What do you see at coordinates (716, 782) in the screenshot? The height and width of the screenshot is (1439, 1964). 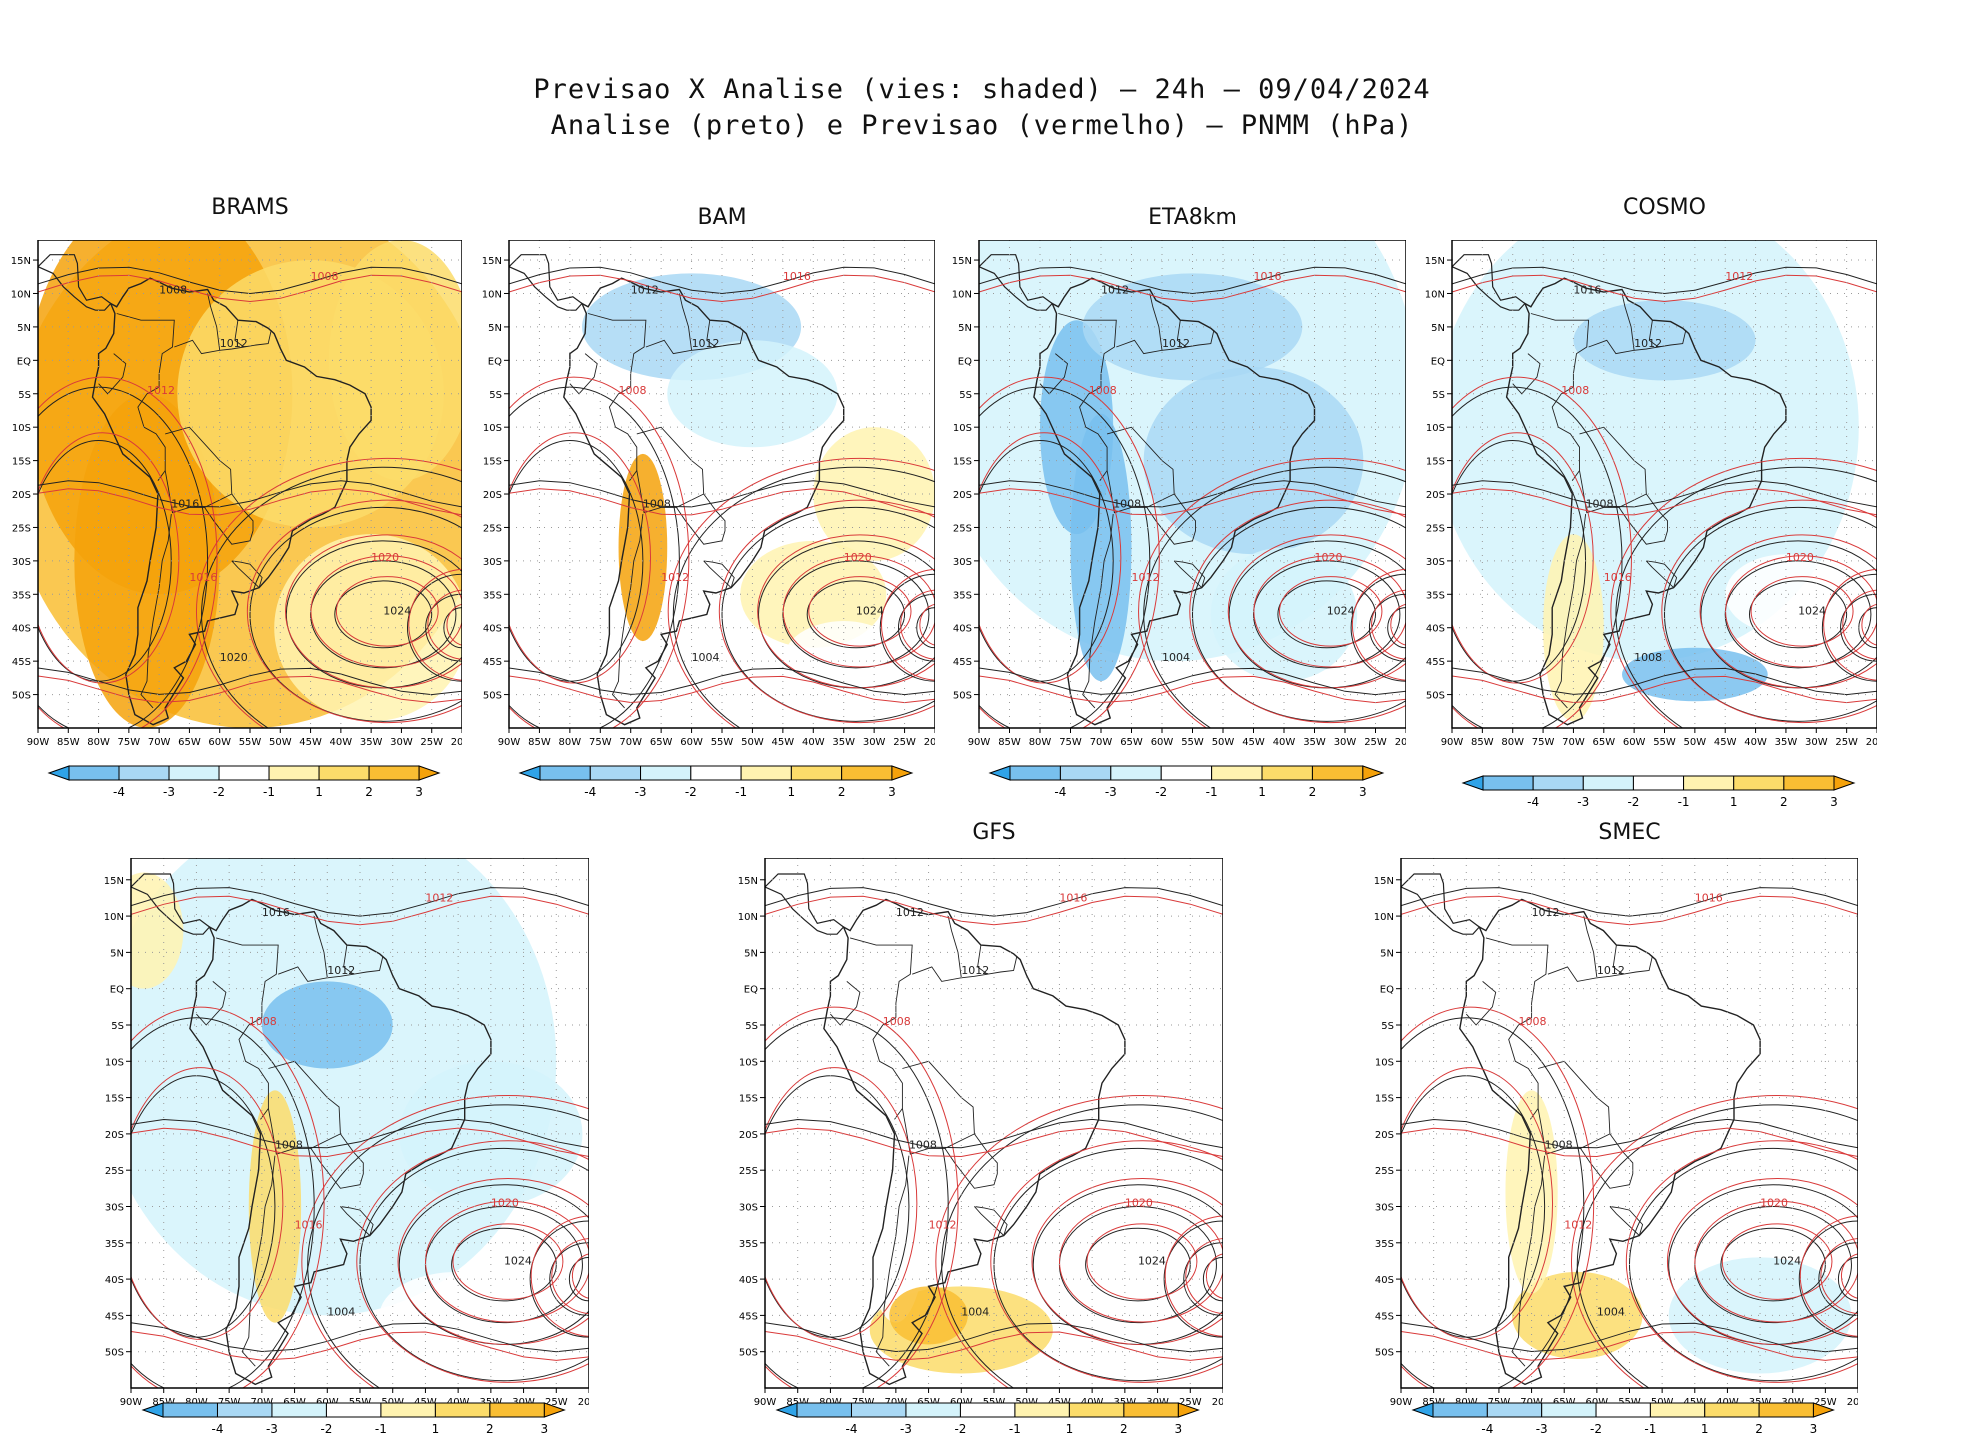 I see `colorbar-bam: -4-3-2-11234` at bounding box center [716, 782].